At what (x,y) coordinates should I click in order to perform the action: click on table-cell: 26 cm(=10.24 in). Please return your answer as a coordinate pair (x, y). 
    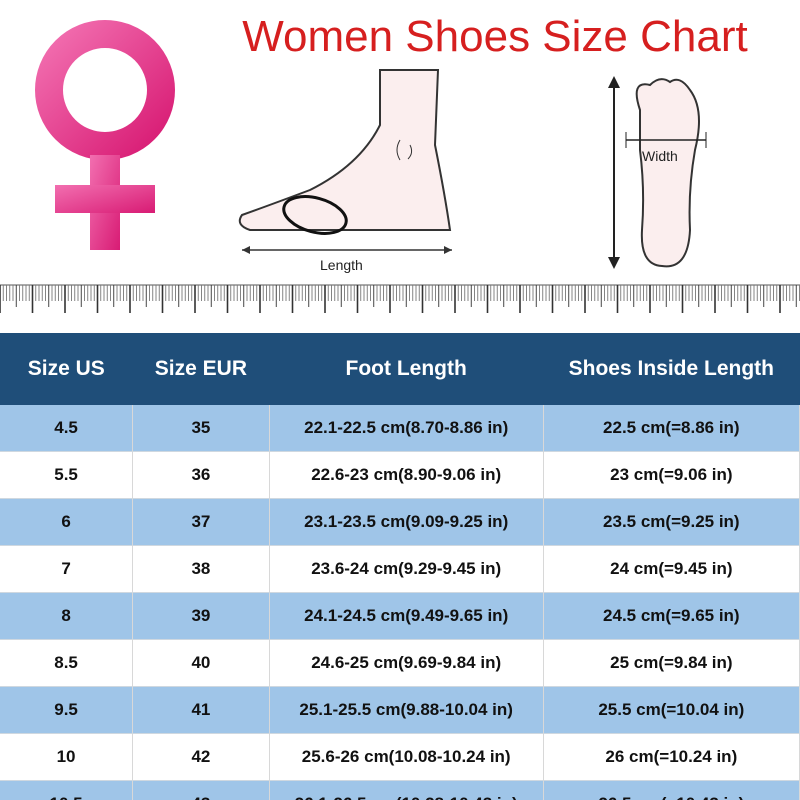
    Looking at the image, I should click on (671, 757).